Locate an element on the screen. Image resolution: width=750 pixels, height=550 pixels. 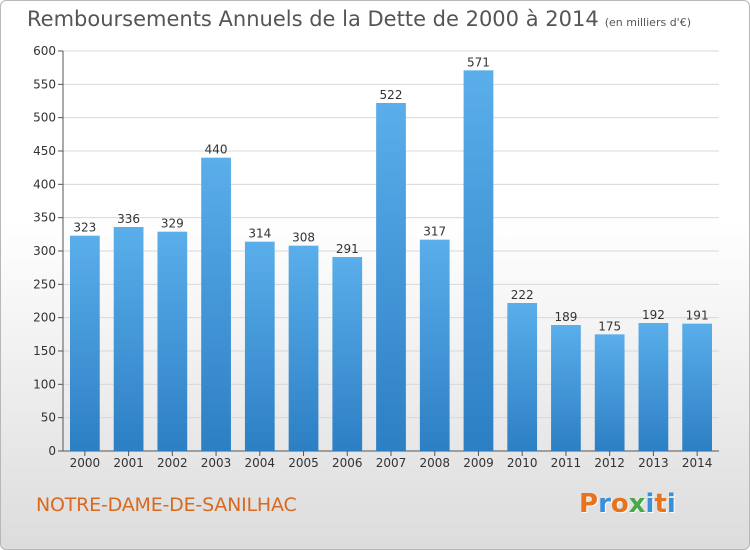
x-tick-label-2003: 2003 is located at coordinates (216, 463).